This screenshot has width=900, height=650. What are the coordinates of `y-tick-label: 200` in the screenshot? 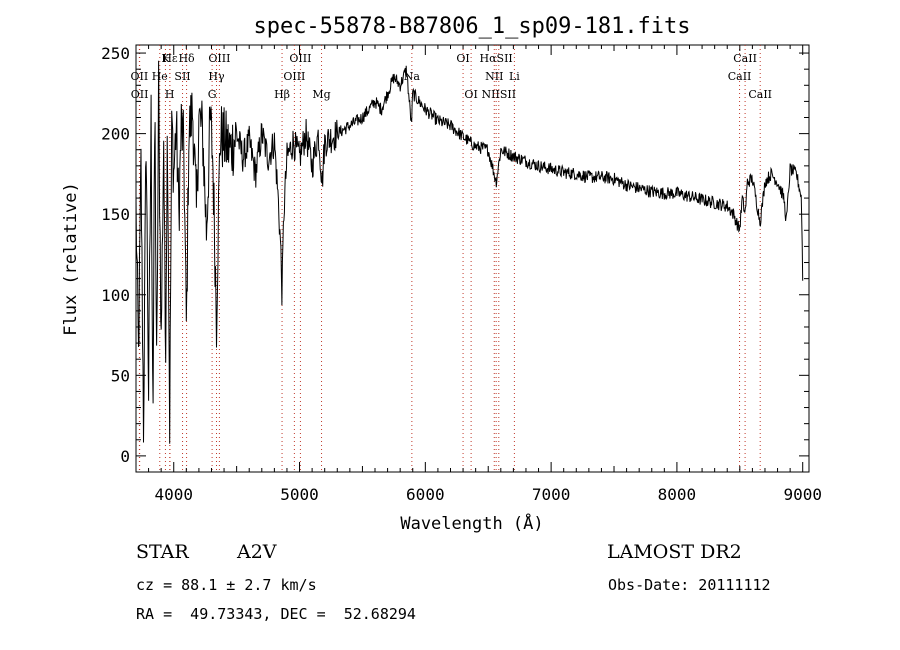 It's located at (115, 134).